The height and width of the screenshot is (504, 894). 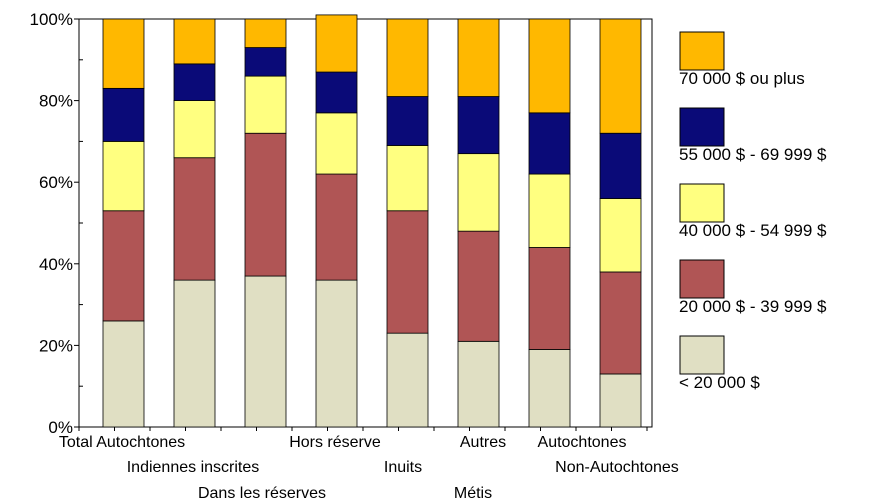 What do you see at coordinates (51, 19) in the screenshot?
I see `y-tick-label: 100%` at bounding box center [51, 19].